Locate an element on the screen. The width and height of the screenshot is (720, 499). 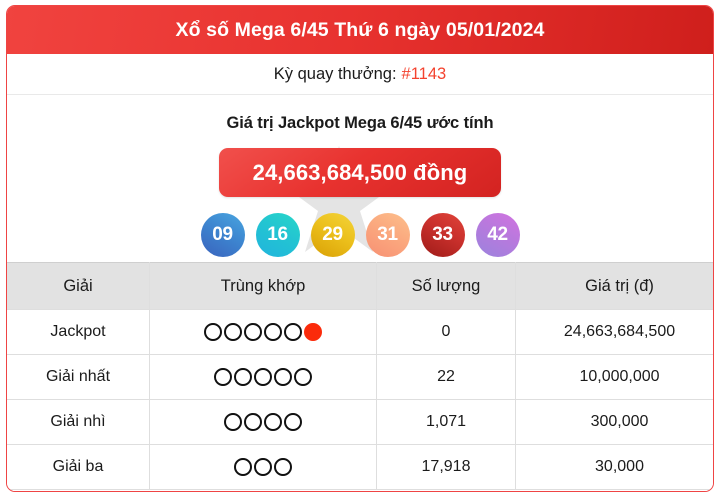
prize-value: 10,000,000 is located at coordinates (614, 377).